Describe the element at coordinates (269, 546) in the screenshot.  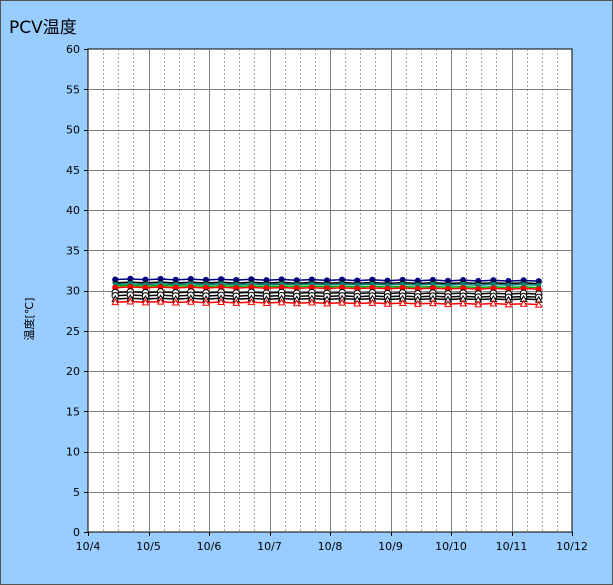
I see `x-tick-label: 10/7` at that location.